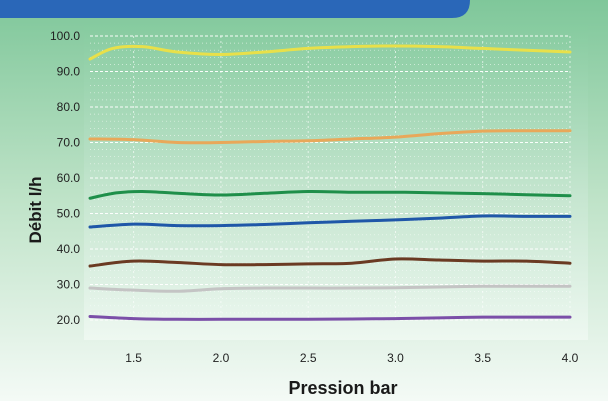  Describe the element at coordinates (395, 358) in the screenshot. I see `x-tick-label: 3.0` at that location.